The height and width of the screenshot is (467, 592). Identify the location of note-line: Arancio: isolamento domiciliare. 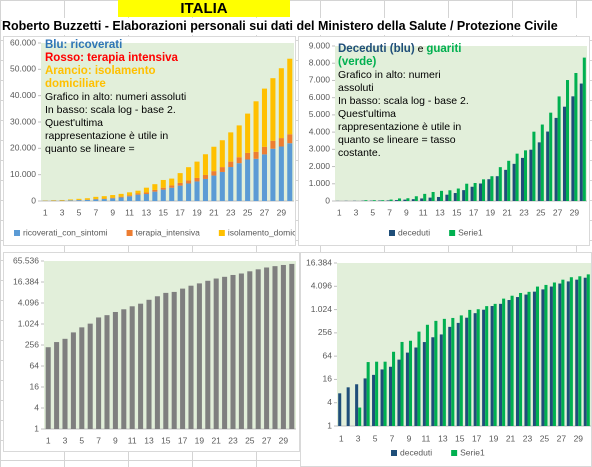
(116, 78).